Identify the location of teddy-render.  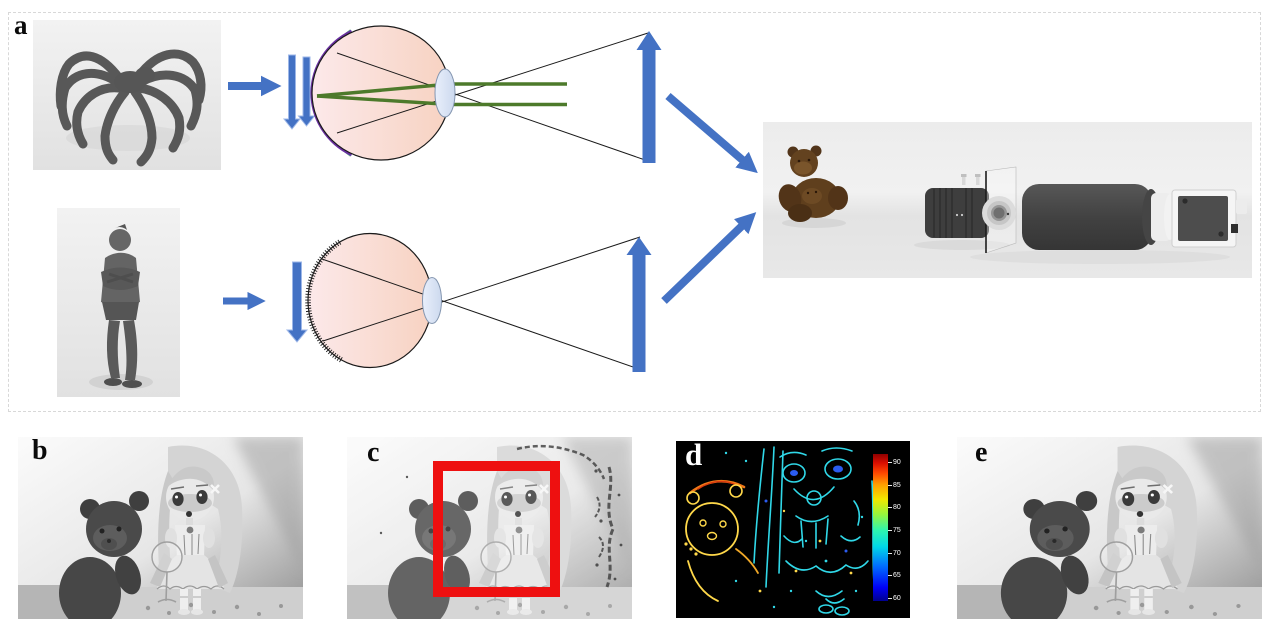
(813, 183).